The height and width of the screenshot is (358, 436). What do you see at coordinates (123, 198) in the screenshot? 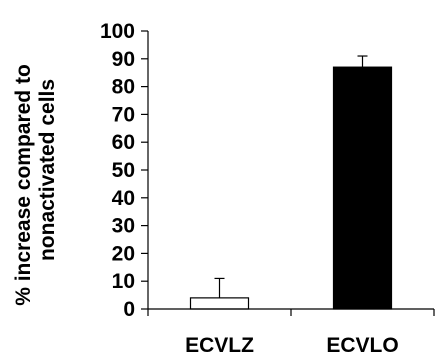
I see `y-tick-label: 40` at bounding box center [123, 198].